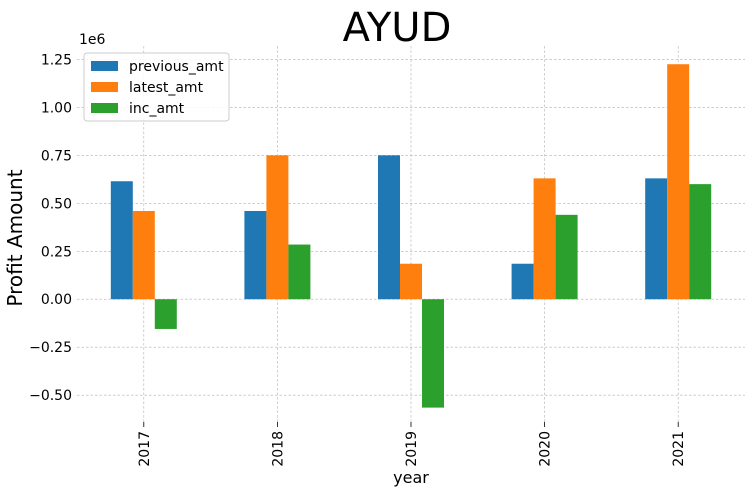 This screenshot has height=492, width=753. I want to click on y-scale-label: 1e6, so click(92, 40).